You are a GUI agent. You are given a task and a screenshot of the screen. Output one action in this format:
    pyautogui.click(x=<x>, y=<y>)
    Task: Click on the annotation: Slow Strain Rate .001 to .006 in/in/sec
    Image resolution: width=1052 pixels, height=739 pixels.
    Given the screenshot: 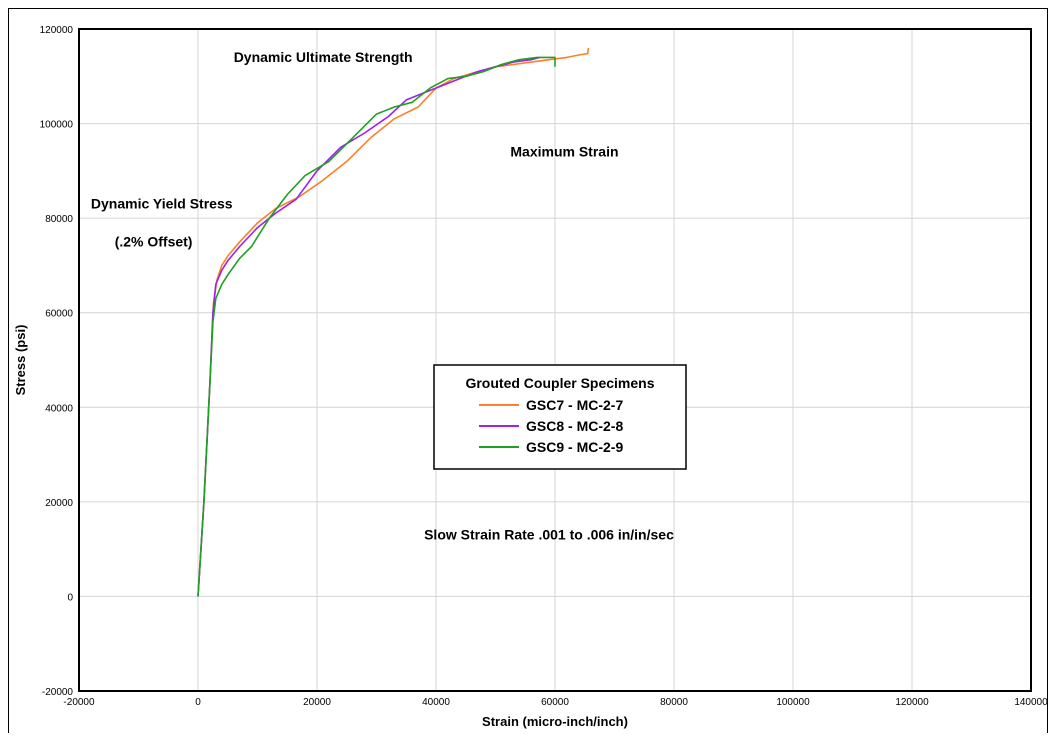 What is the action you would take?
    pyautogui.click(x=549, y=535)
    